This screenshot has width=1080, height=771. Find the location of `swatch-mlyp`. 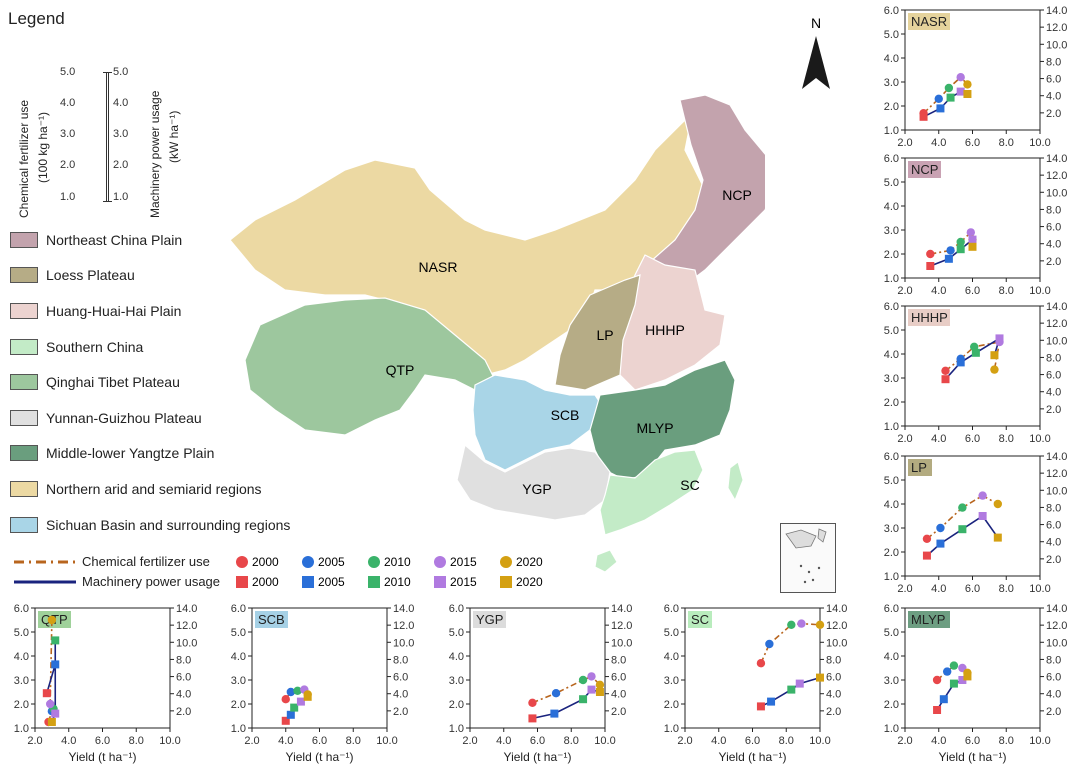

swatch-mlyp is located at coordinates (24, 453).